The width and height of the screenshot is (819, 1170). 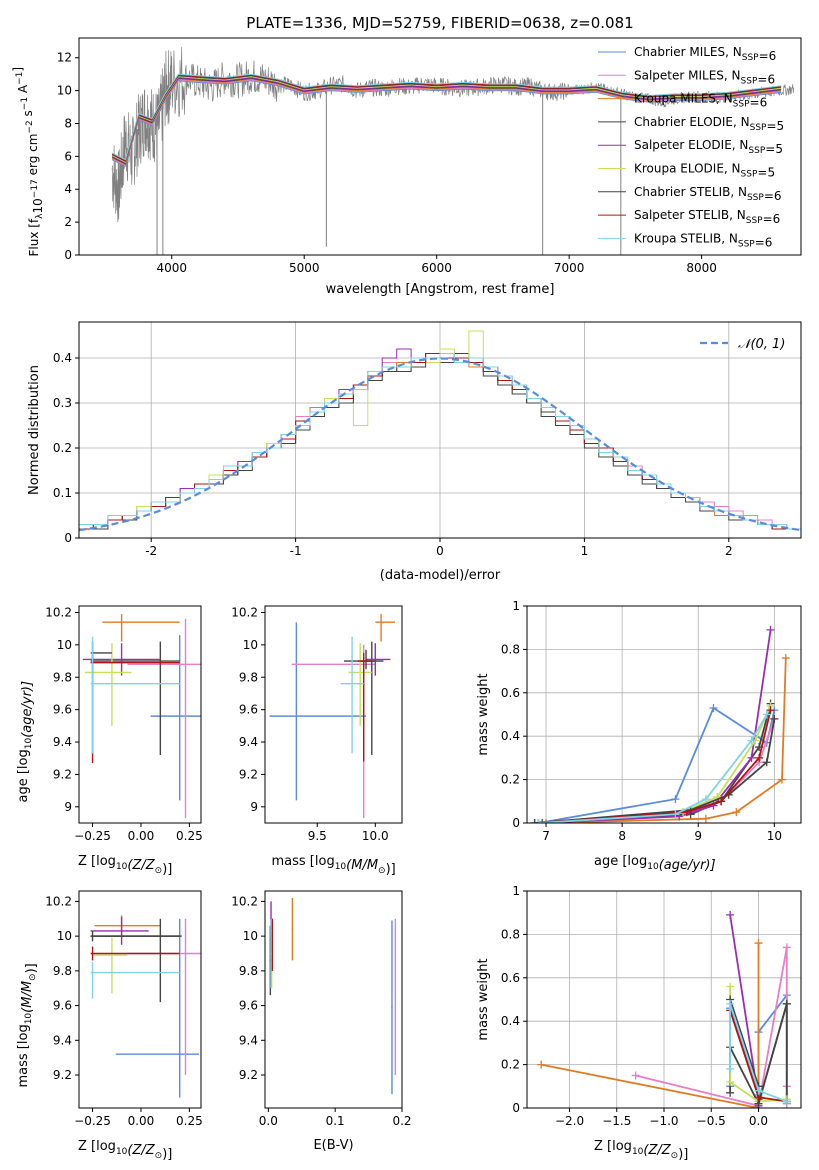 What do you see at coordinates (18, 69) in the screenshot?
I see `y-axis-label-part: ]` at bounding box center [18, 69].